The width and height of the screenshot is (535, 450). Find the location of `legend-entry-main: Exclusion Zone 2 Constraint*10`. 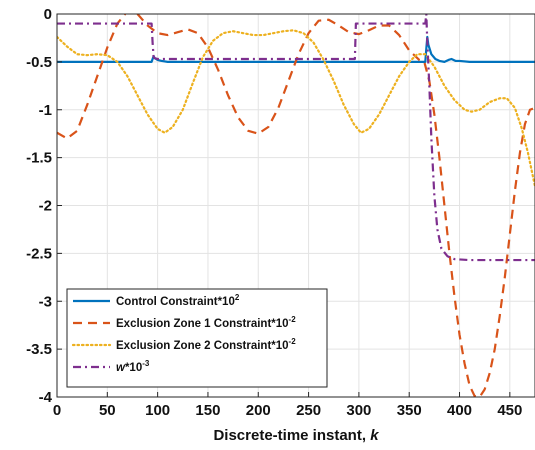

legend-entry-main: Exclusion Zone 2 Constraint*10 is located at coordinates (202, 346).